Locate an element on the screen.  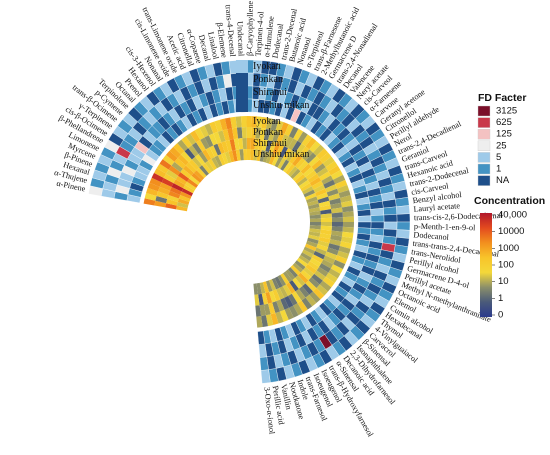
compound-label: Lauryl acetate is located at coordinates (437, 207).